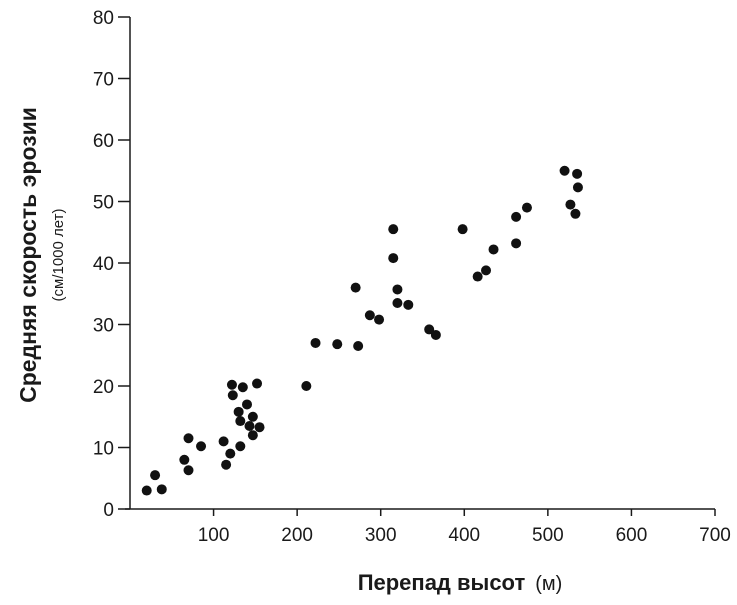  Describe the element at coordinates (548, 535) in the screenshot. I see `x-tick-label: 500` at that location.